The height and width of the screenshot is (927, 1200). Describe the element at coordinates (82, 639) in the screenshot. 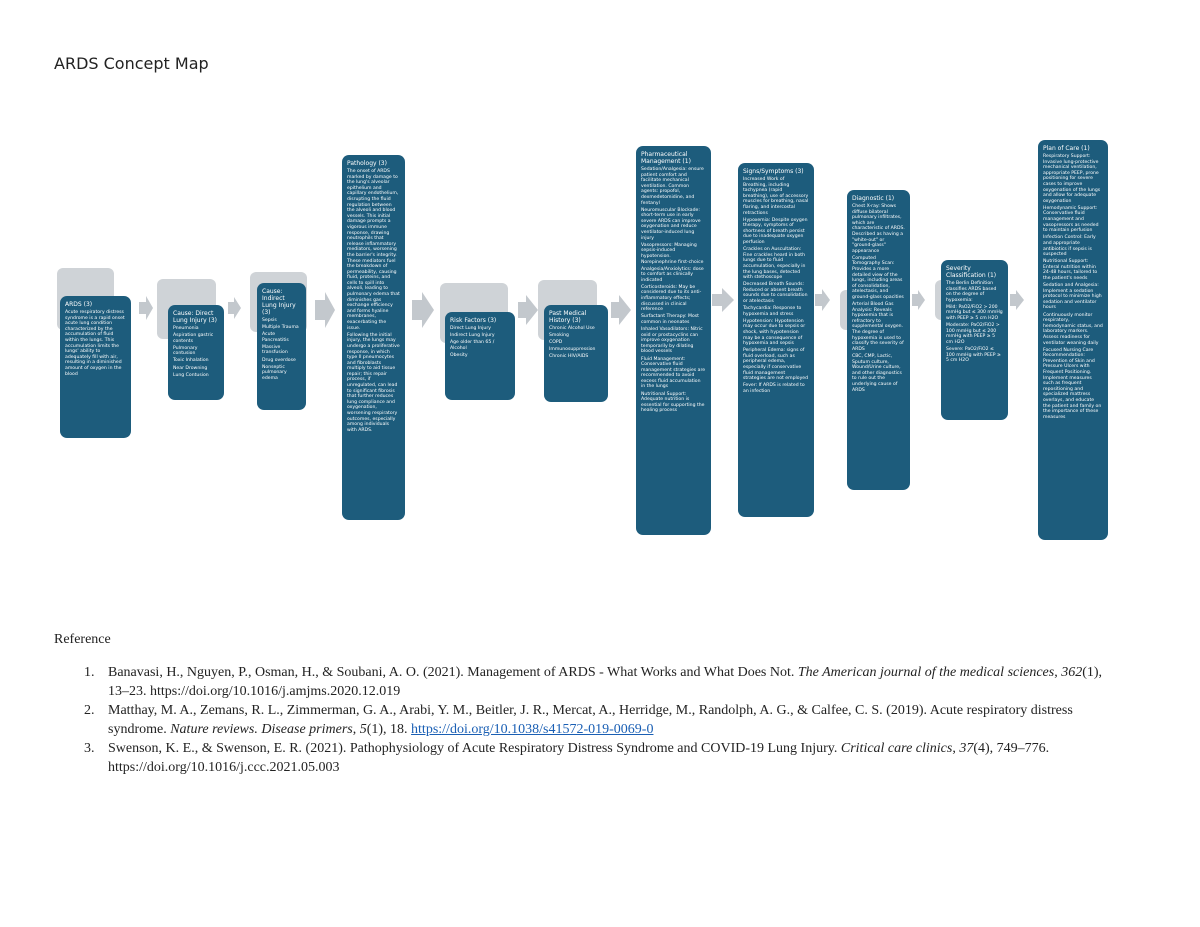

I see `reference-heading: Reference` at that location.